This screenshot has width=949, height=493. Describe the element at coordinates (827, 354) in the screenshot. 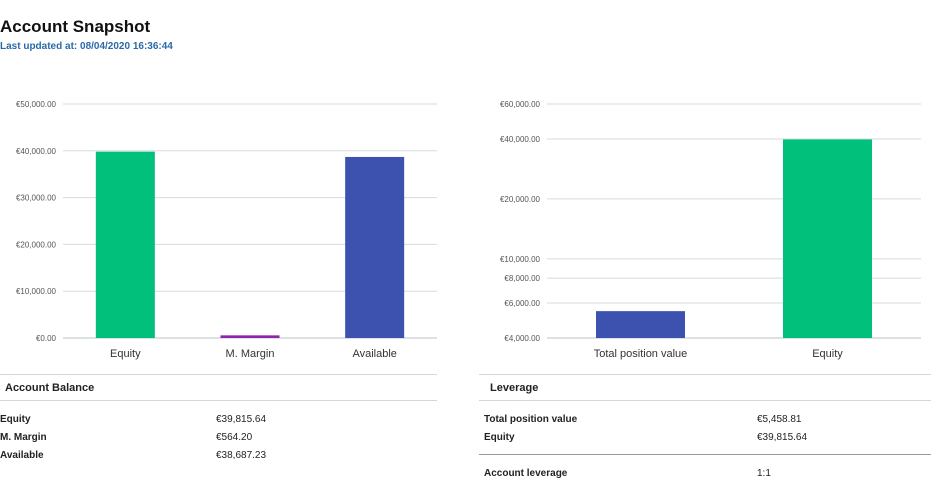

I see `leverage-chart-category-label: Equity` at that location.